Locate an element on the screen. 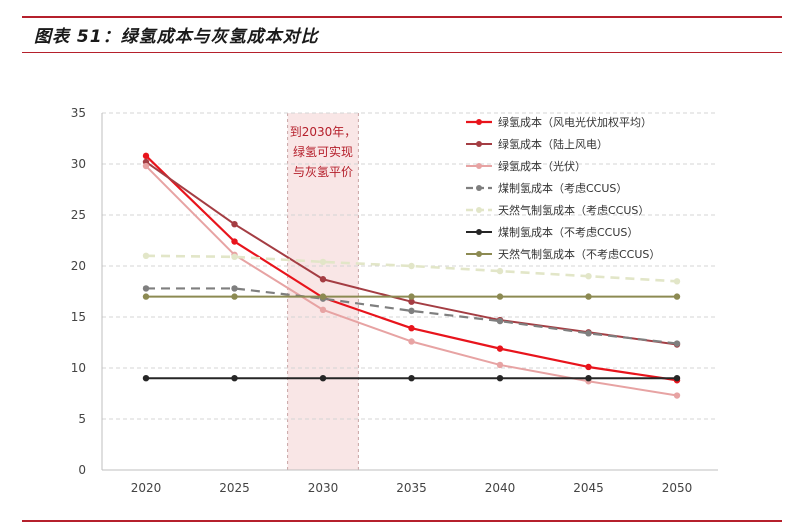 Image resolution: width=800 pixels, height=530 pixels. legend-item: 天然气制氢成本（不考虑CCUS） is located at coordinates (563, 254).